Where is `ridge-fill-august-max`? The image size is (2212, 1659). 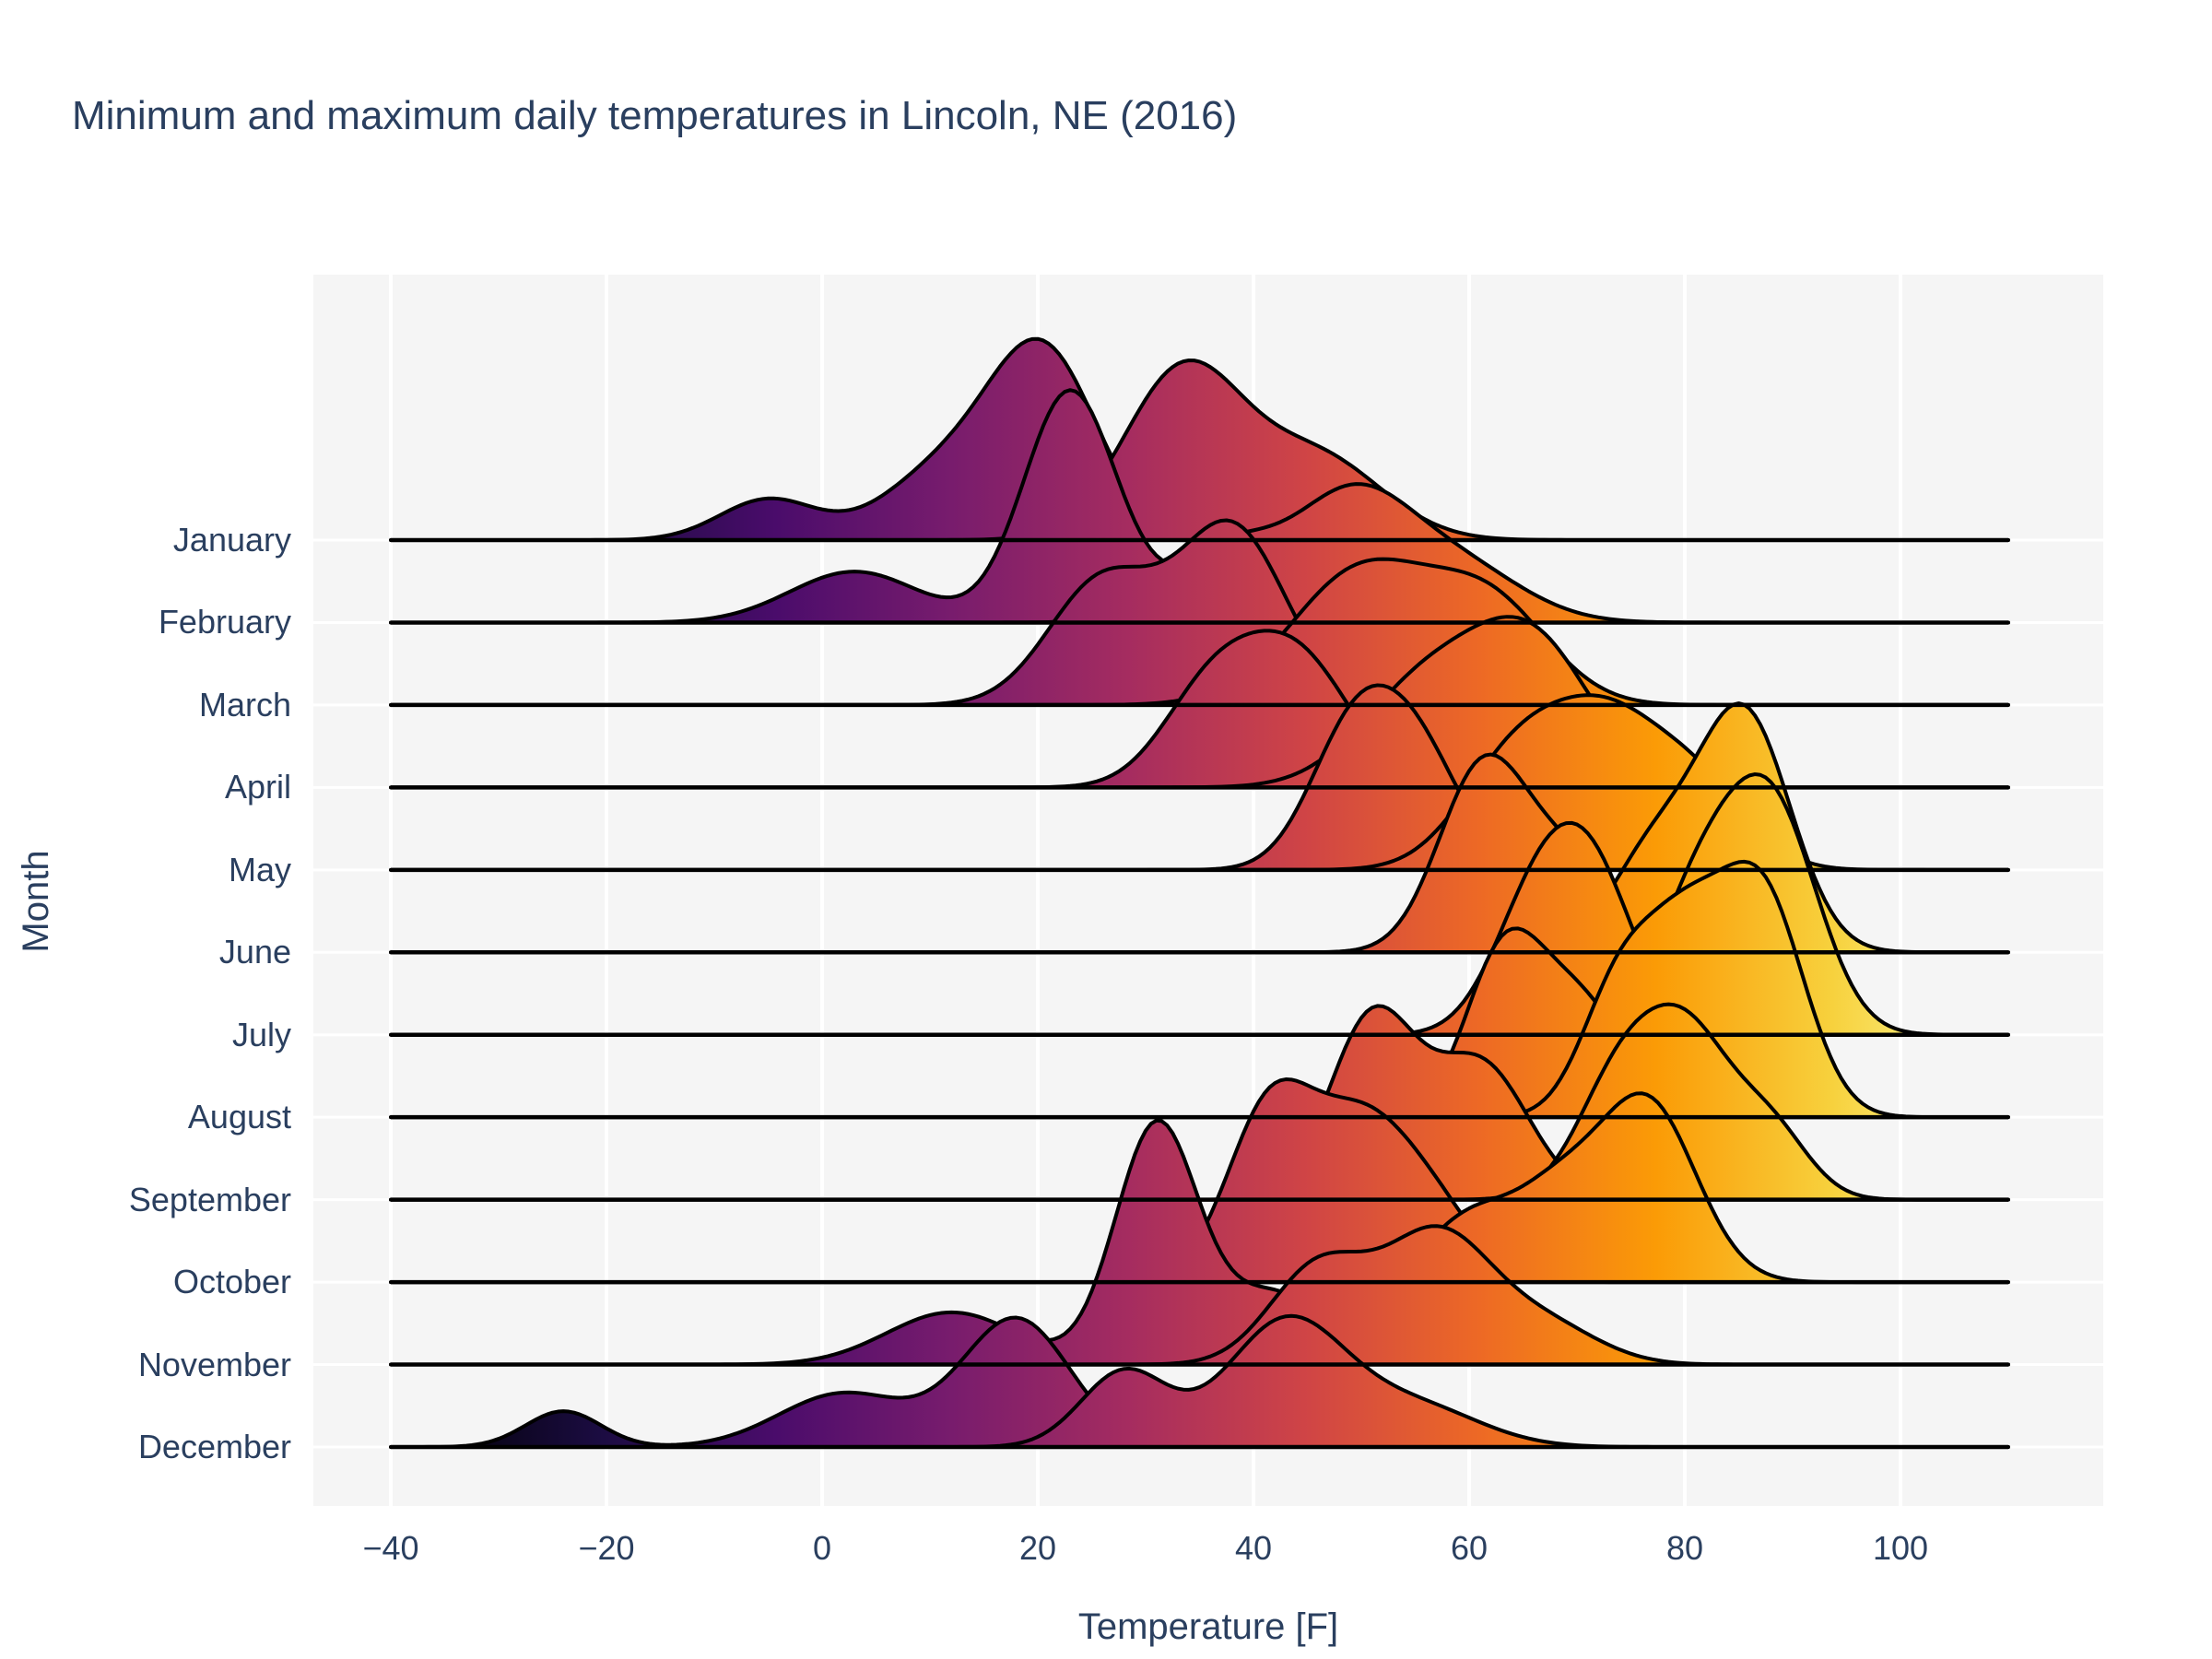
ridge-fill-august-max is located at coordinates (1199, 989).